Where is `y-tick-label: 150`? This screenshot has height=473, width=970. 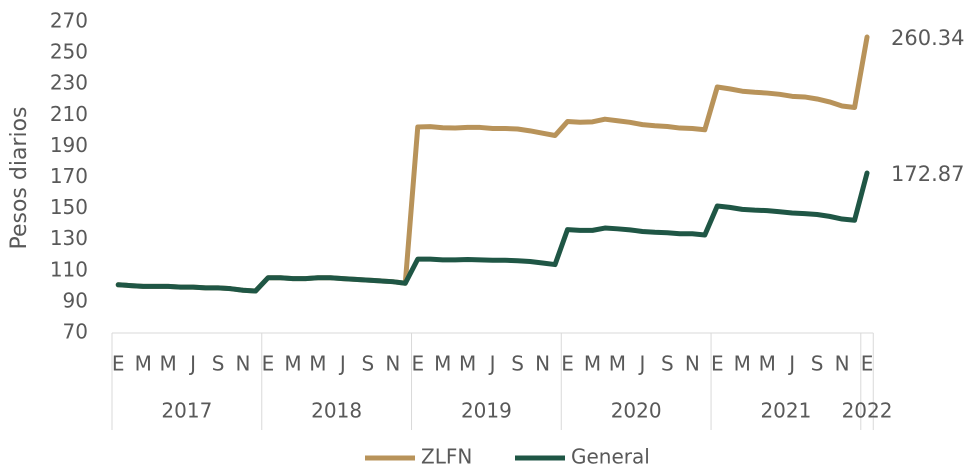 y-tick-label: 150 is located at coordinates (69, 207).